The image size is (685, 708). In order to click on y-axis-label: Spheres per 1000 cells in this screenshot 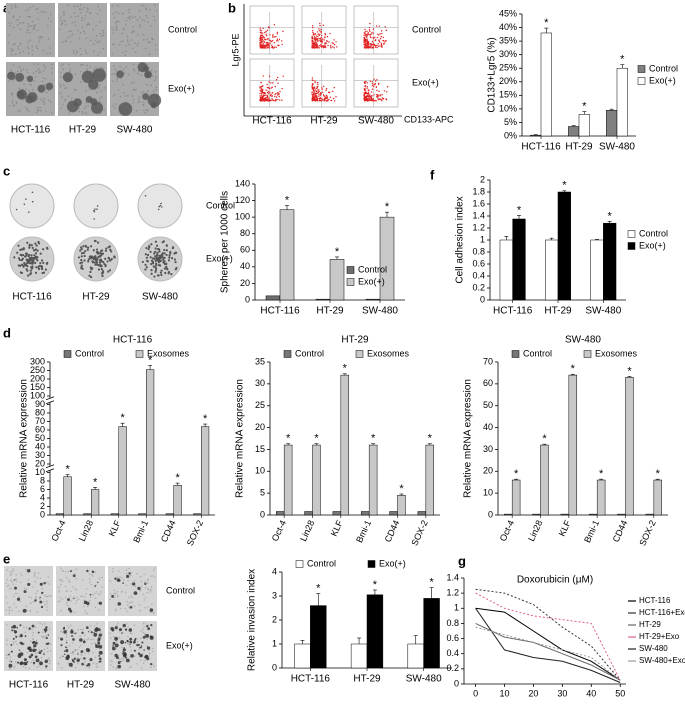, I will do `click(225, 242)`.